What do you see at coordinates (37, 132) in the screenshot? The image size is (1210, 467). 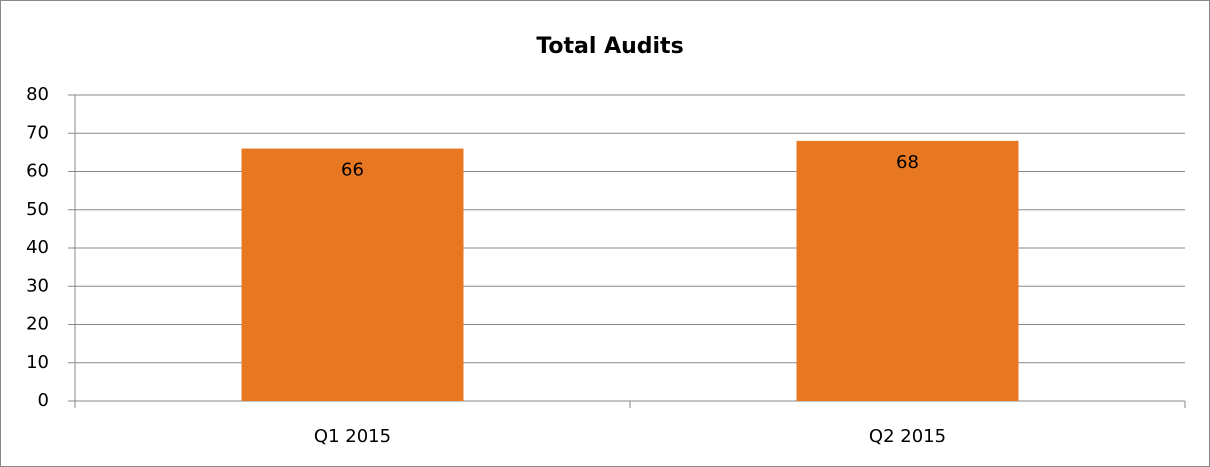 I see `y-tick-label: 70` at bounding box center [37, 132].